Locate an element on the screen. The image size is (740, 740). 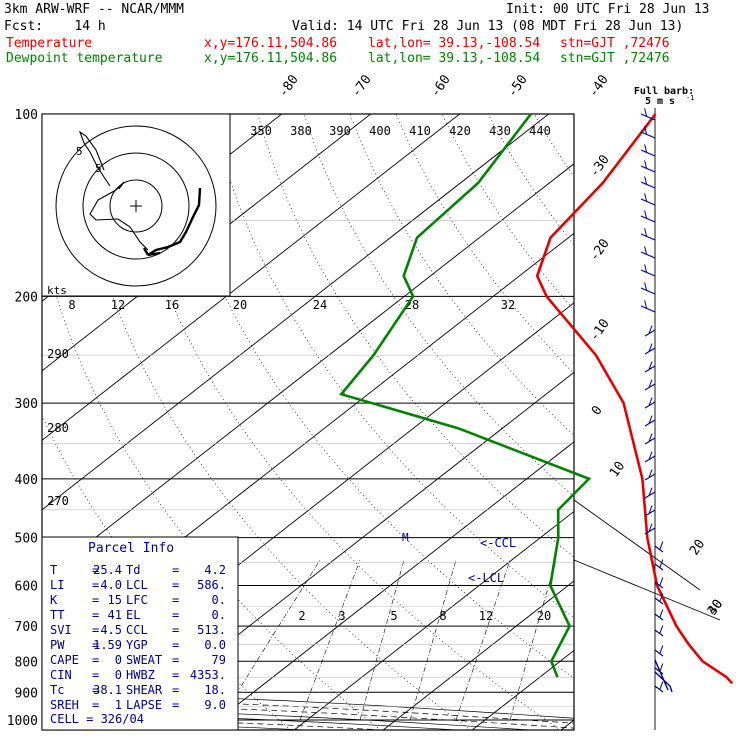
mixing-ratio-label: 5 is located at coordinates (393, 616).